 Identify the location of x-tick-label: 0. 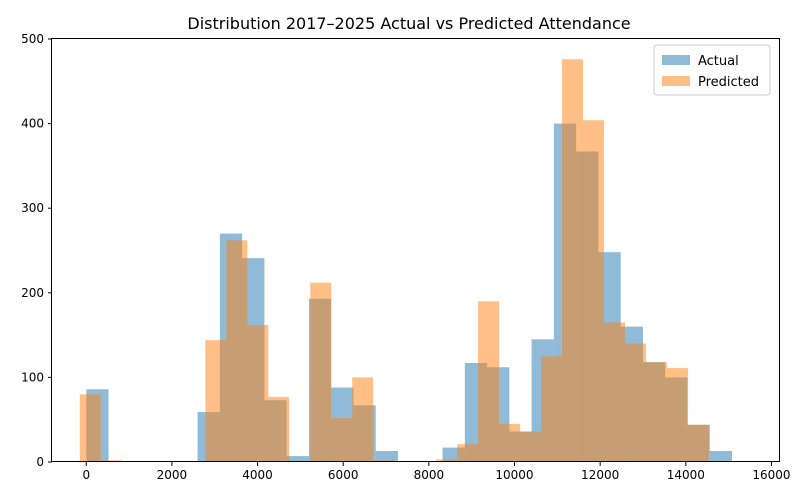
(86, 475).